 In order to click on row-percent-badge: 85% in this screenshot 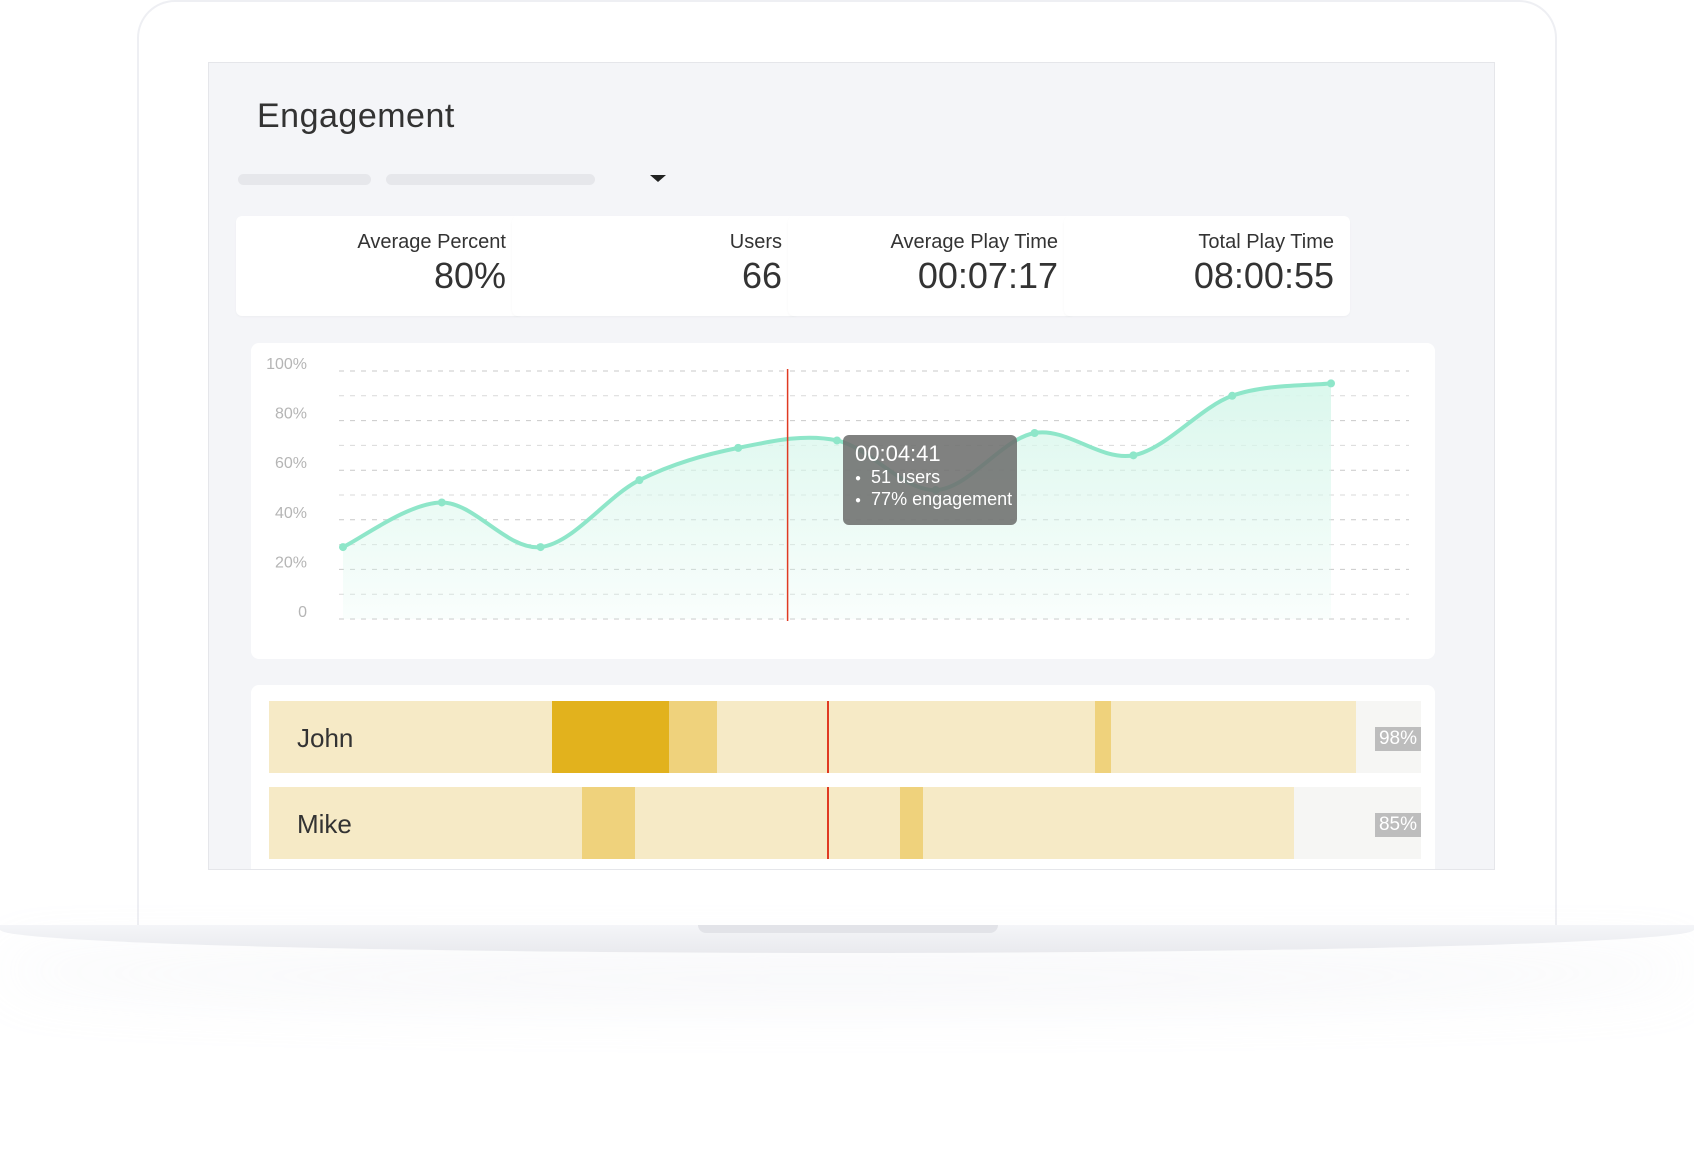, I will do `click(1397, 825)`.